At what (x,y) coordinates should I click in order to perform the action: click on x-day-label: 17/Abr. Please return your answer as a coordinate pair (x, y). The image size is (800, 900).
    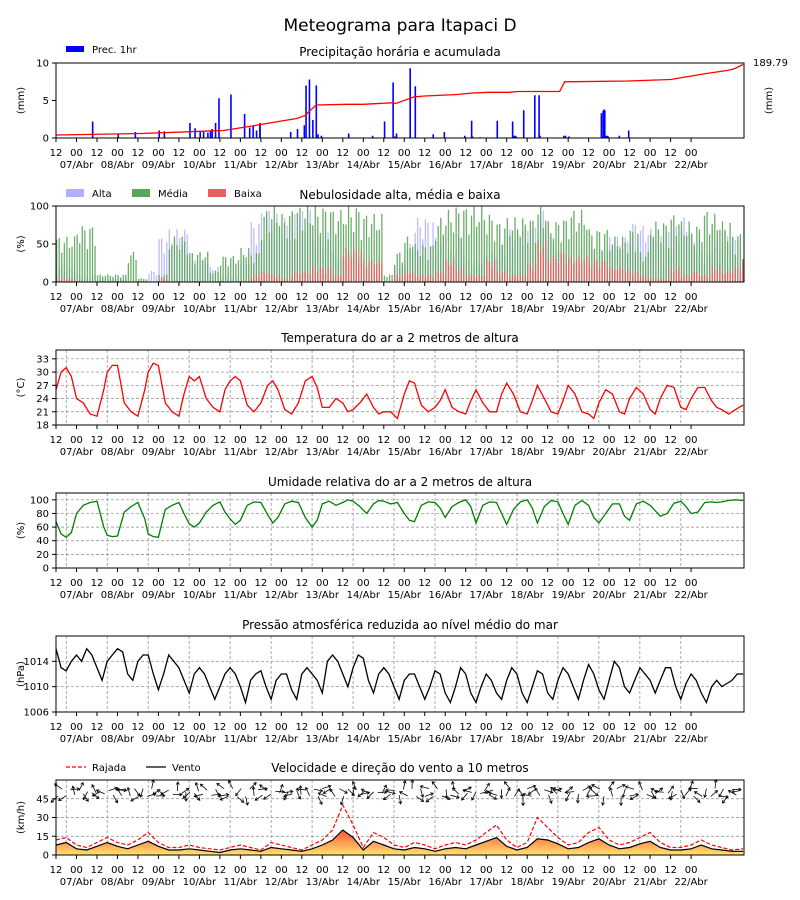
    Looking at the image, I should click on (487, 882).